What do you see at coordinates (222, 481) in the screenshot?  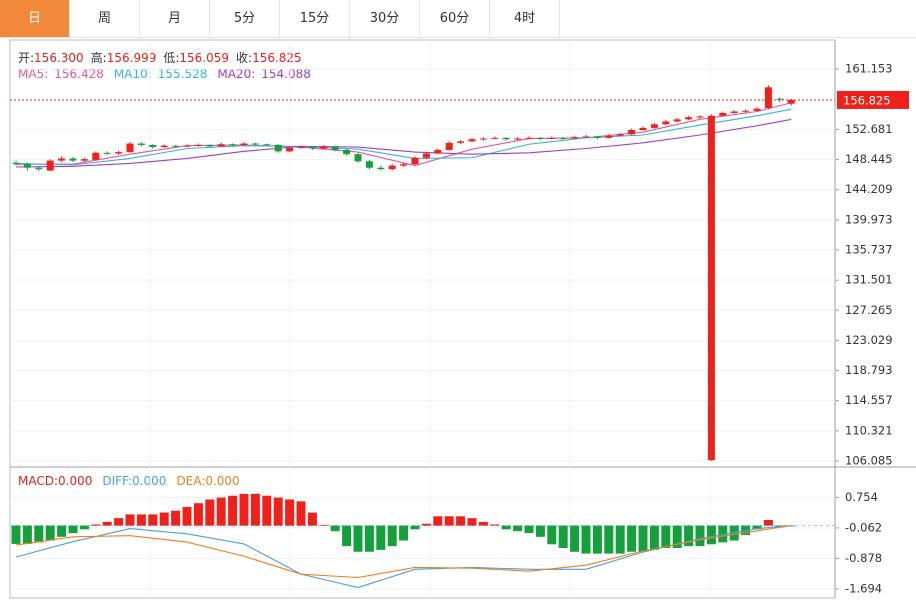 I see `legend-value: 0.000` at bounding box center [222, 481].